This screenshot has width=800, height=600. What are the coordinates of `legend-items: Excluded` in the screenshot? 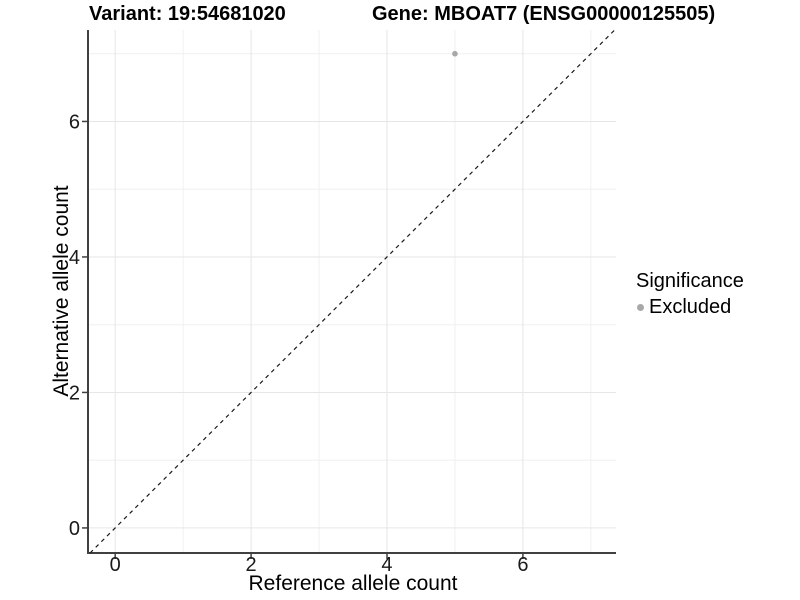 It's located at (690, 307).